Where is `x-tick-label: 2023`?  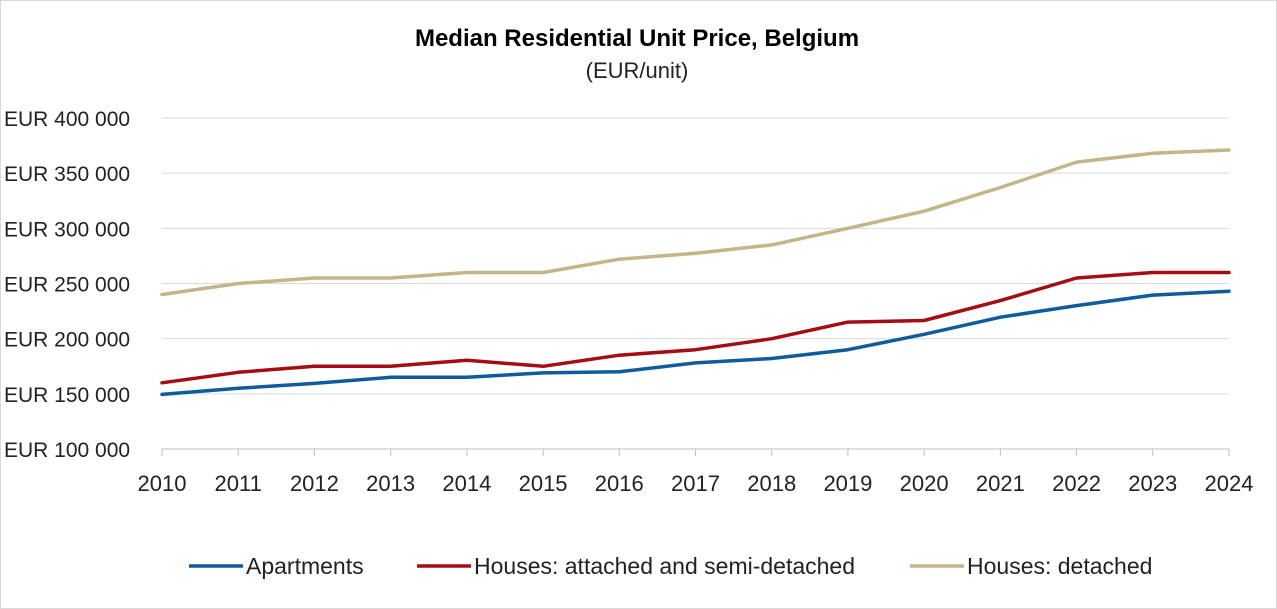 x-tick-label: 2023 is located at coordinates (1152, 483).